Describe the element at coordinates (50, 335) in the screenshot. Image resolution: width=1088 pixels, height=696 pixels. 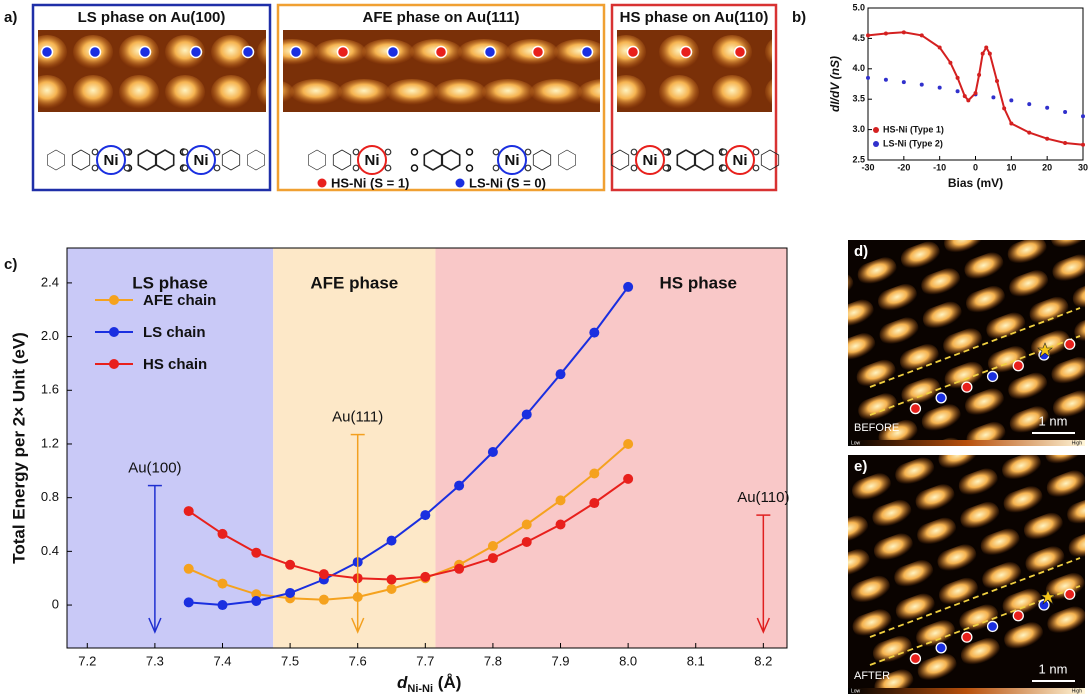
I see `y-tick-label: 2.0` at that location.